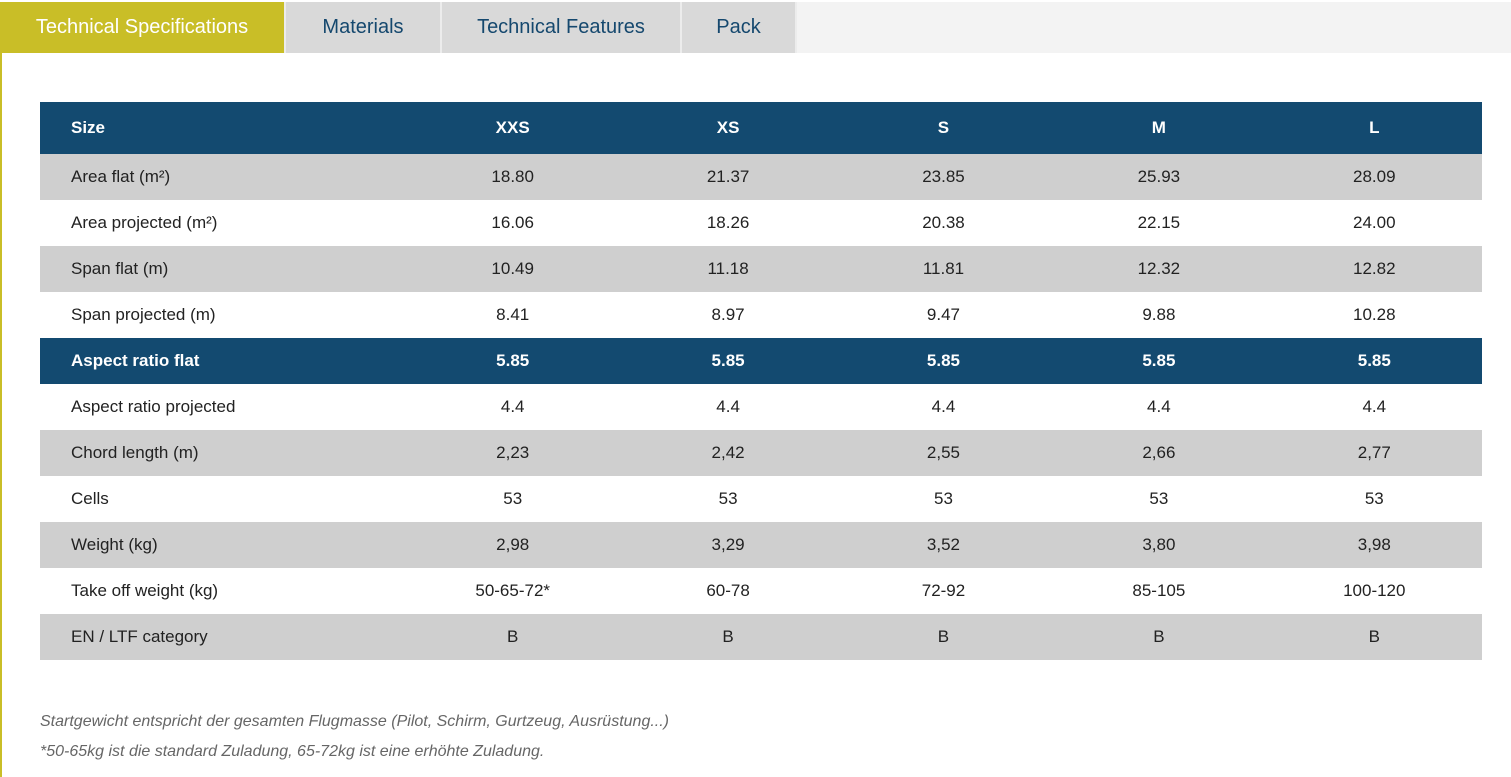 Image resolution: width=1511 pixels, height=777 pixels. What do you see at coordinates (90, 498) in the screenshot?
I see `row-label: Cells` at bounding box center [90, 498].